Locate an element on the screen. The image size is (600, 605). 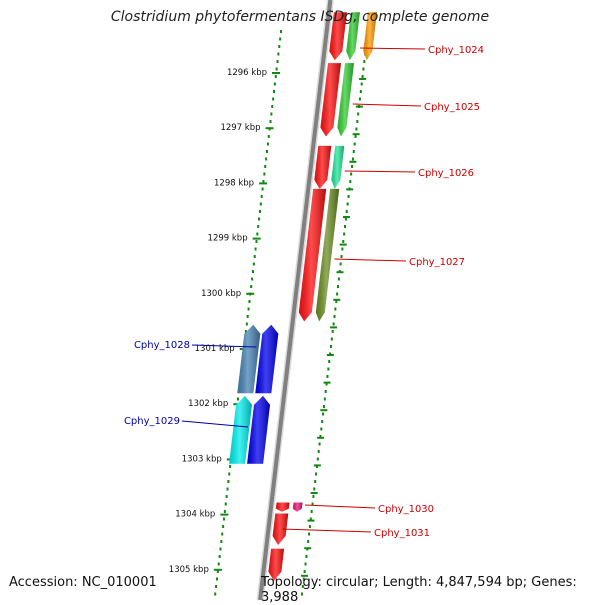
accession-text: Accession: NC_010001 is located at coordinates (83, 582).